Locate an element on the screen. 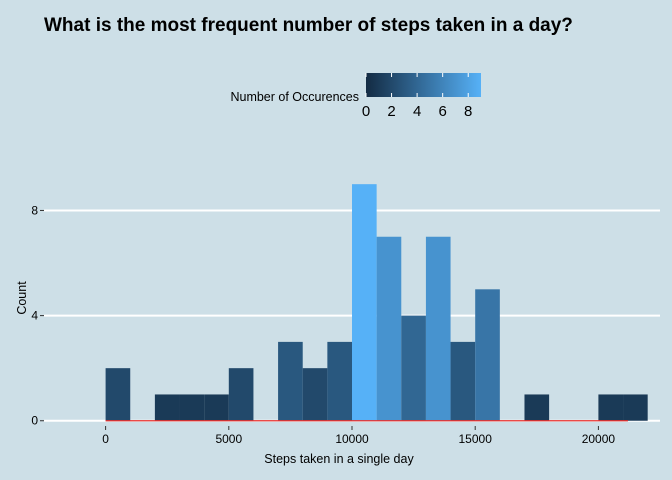 Image resolution: width=672 pixels, height=480 pixels. y-tick-label: 0 is located at coordinates (34, 421).